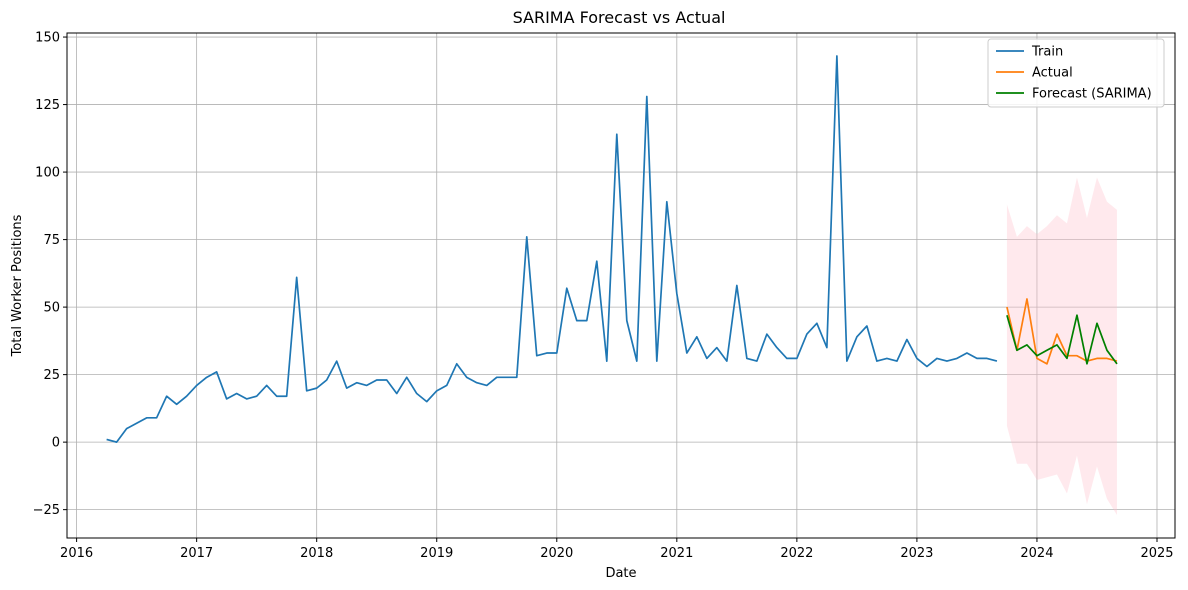 This screenshot has width=1188, height=590. I want to click on legend: Train Actual Forecast (SARIMA), so click(1076, 73).